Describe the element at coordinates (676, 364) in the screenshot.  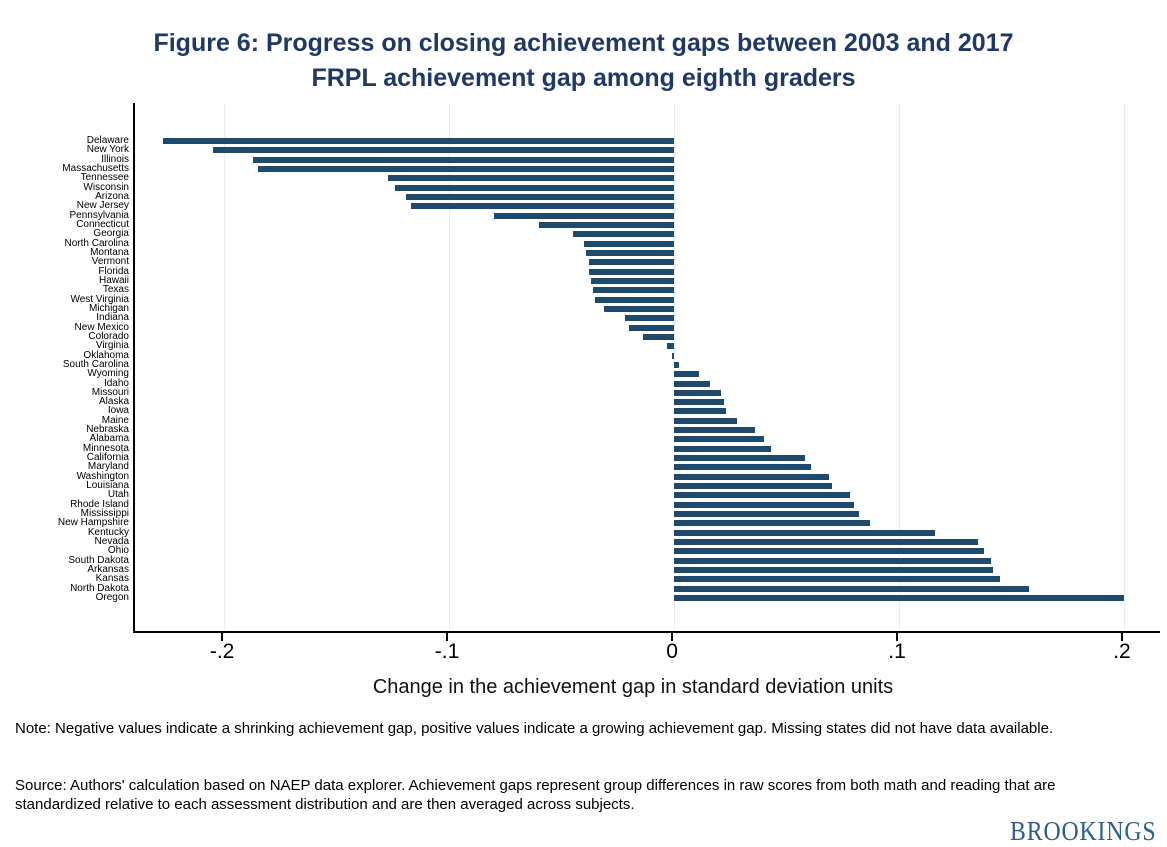
I see `bar-south-carolina` at that location.